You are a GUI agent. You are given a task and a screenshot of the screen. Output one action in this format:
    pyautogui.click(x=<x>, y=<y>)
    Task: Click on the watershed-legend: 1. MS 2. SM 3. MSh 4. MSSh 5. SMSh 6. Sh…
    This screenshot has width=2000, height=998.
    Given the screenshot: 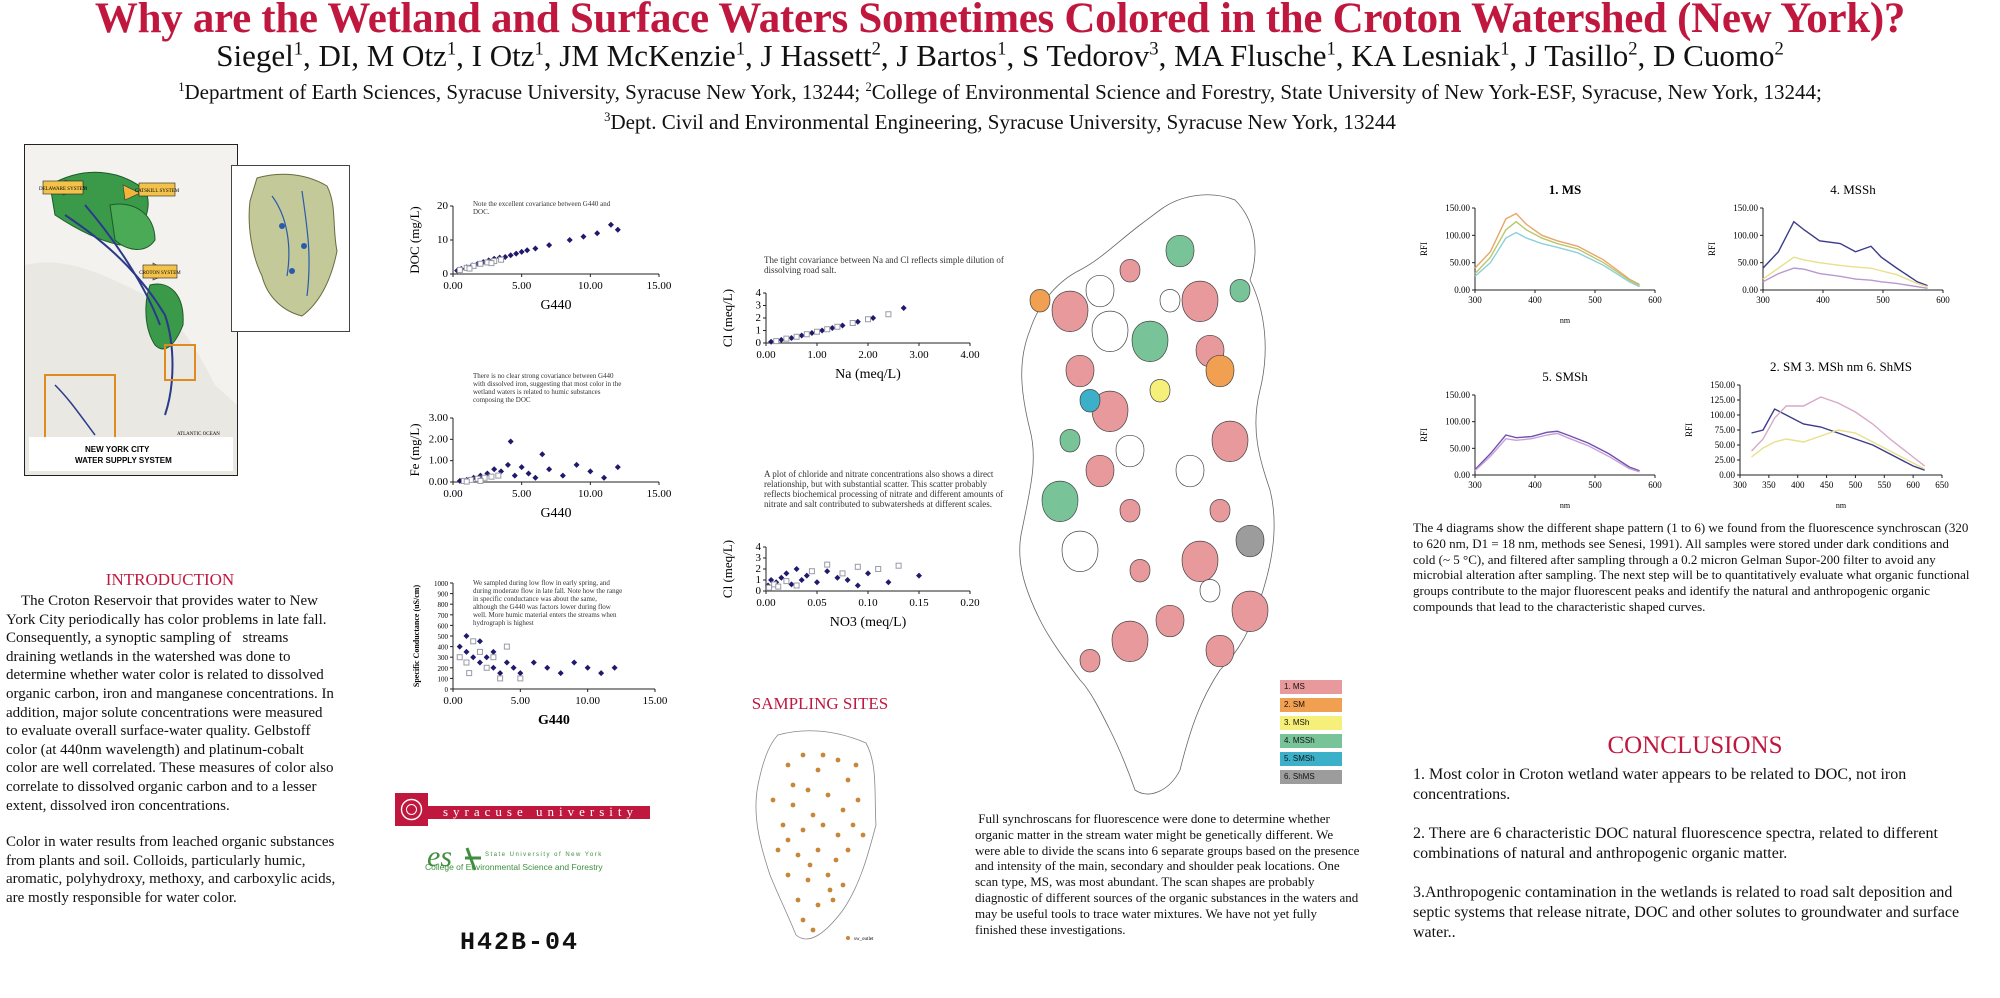 What is the action you would take?
    pyautogui.click(x=1311, y=734)
    